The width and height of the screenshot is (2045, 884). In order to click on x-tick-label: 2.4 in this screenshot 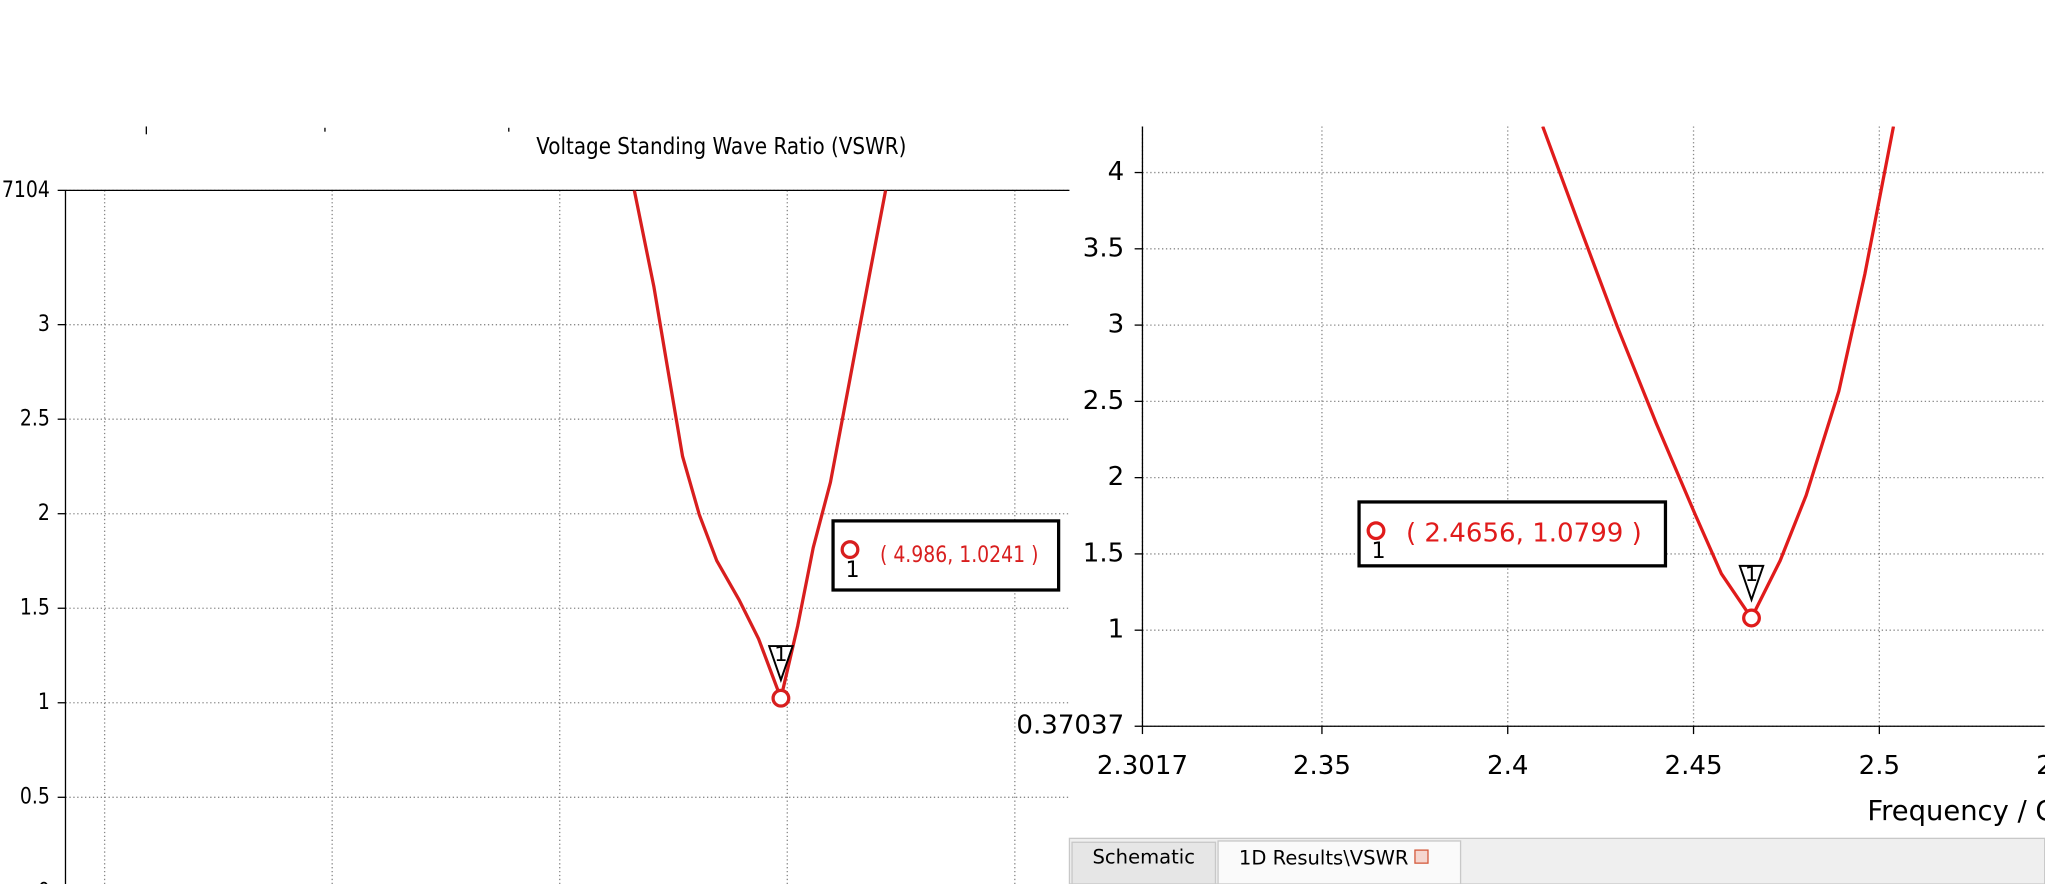, I will do `click(1507, 766)`.